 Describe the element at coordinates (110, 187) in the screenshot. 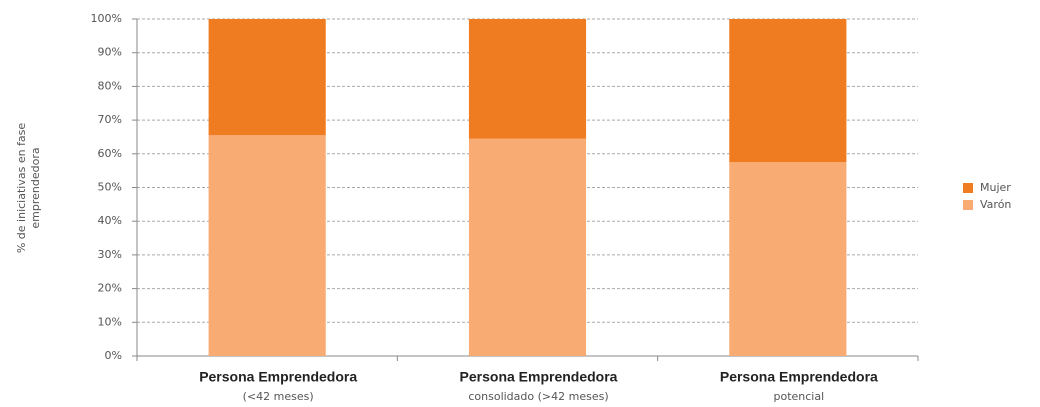

I see `y-tick-label: 50%` at that location.